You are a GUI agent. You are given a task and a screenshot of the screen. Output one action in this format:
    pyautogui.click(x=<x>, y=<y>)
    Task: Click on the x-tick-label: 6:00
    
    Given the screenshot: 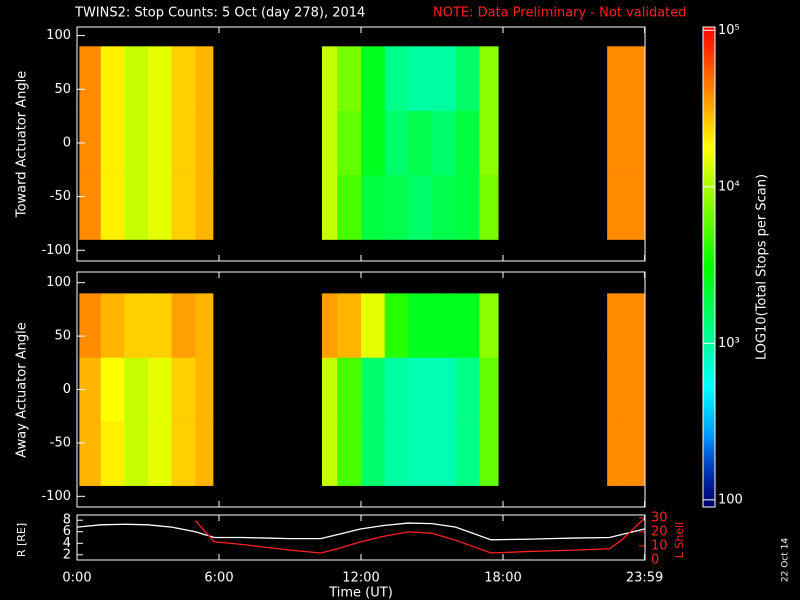 What is the action you would take?
    pyautogui.click(x=218, y=578)
    